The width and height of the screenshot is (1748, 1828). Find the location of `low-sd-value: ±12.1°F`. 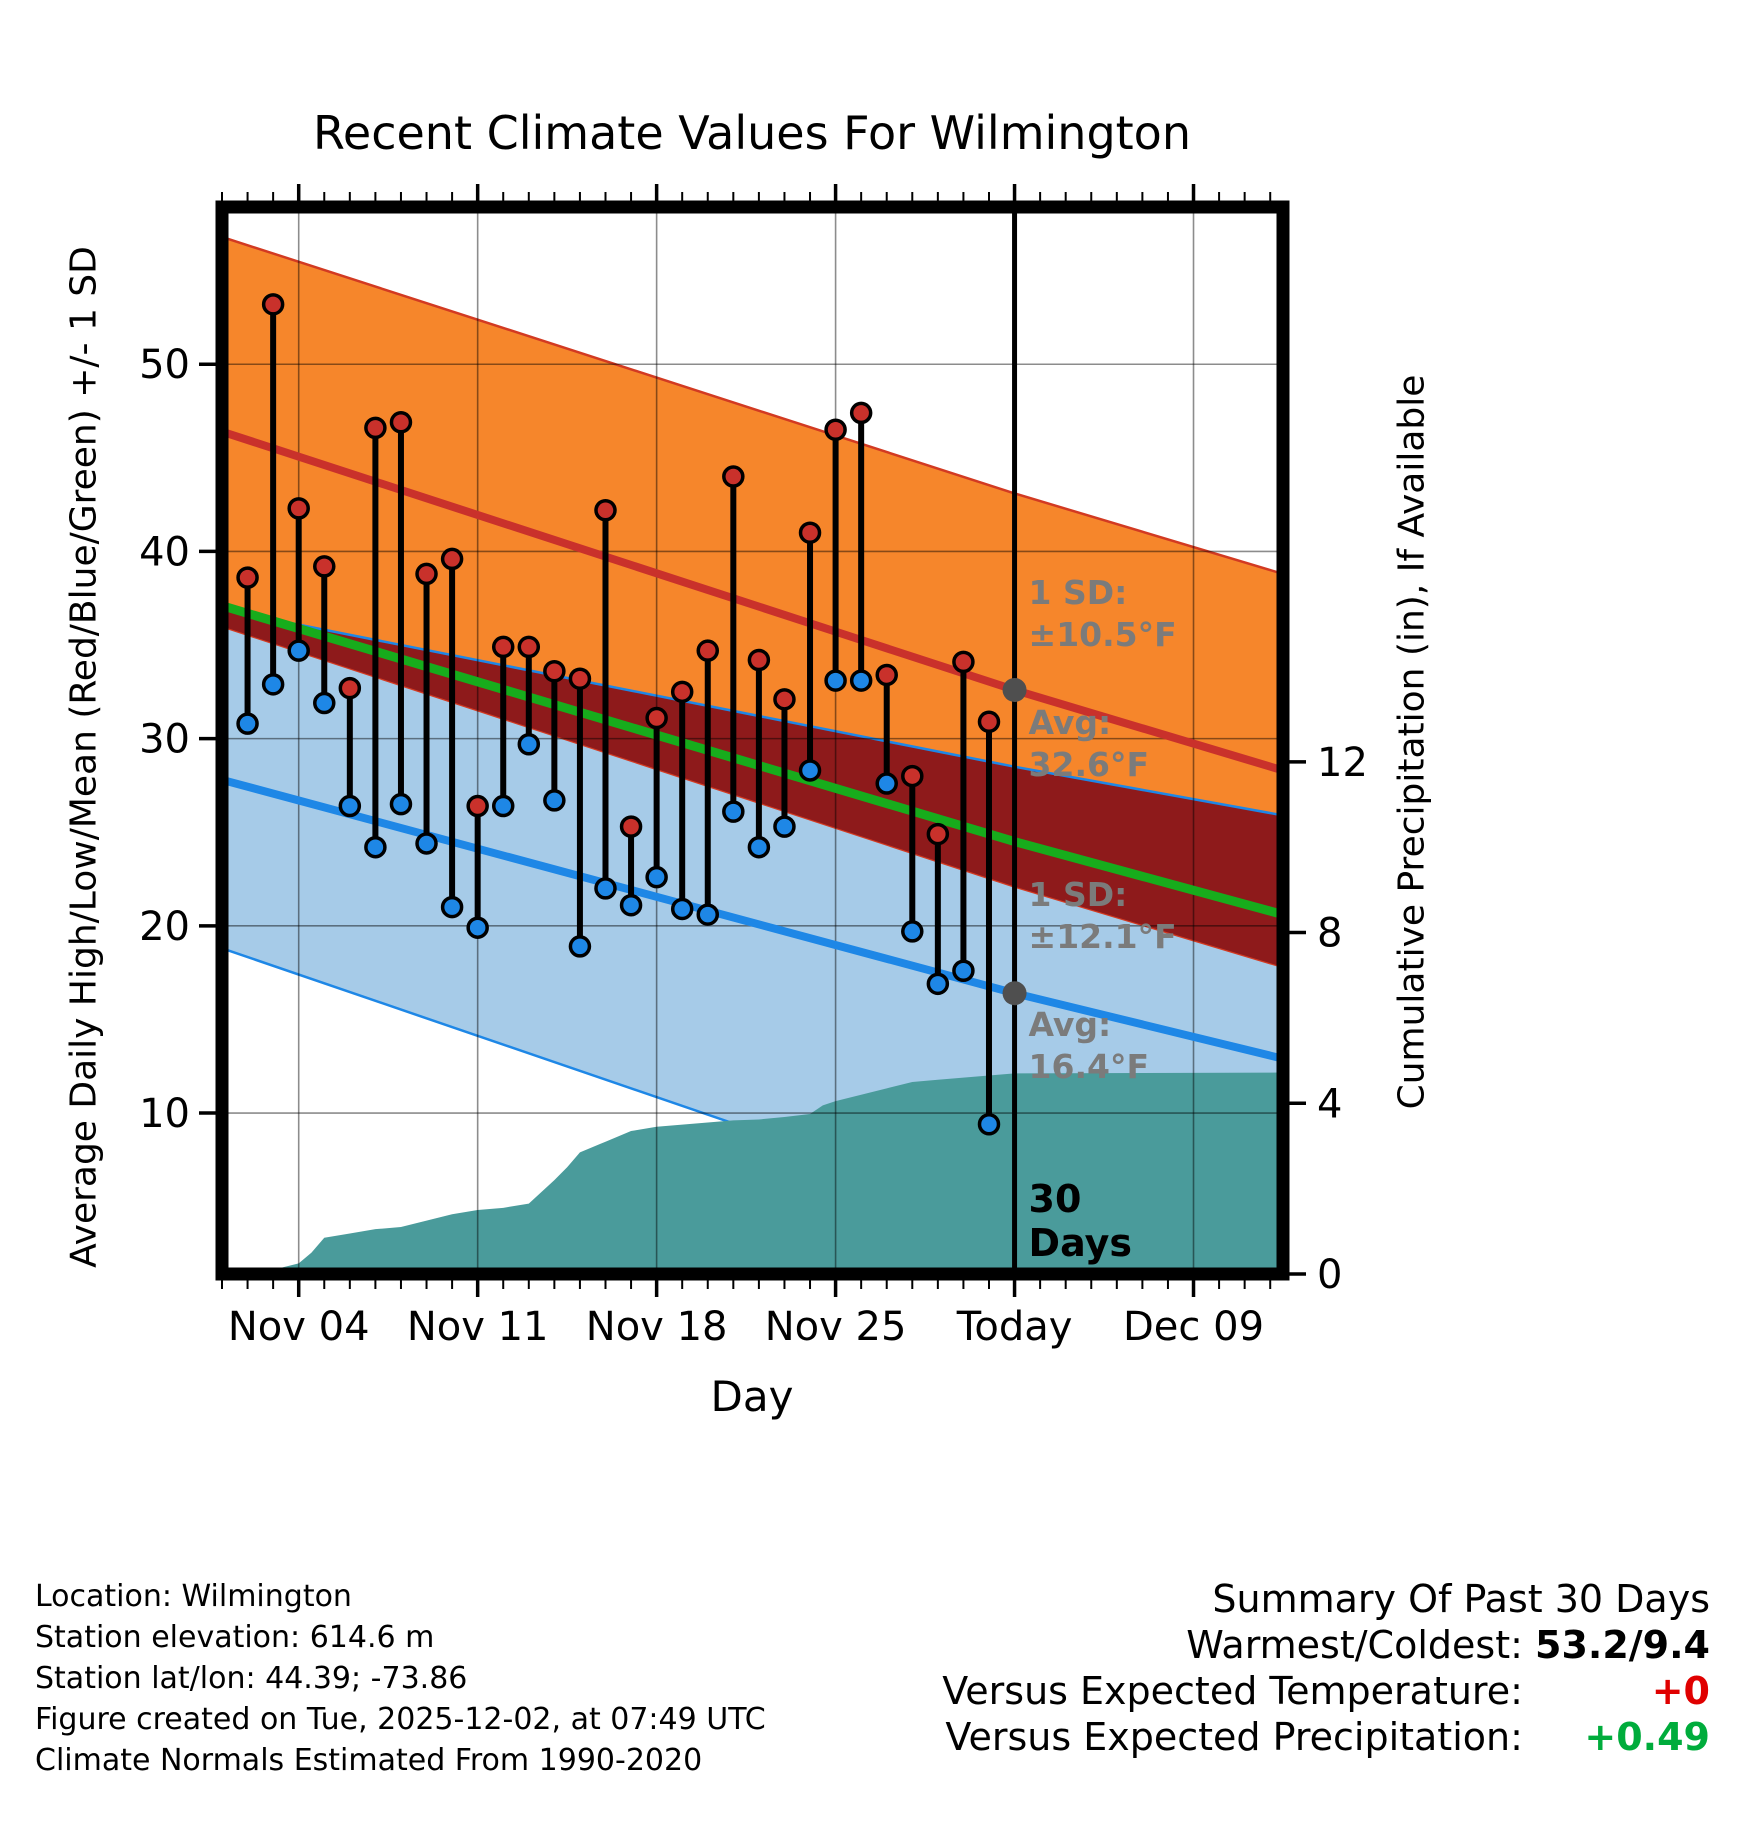

low-sd-value: ±12.1°F is located at coordinates (1103, 936).